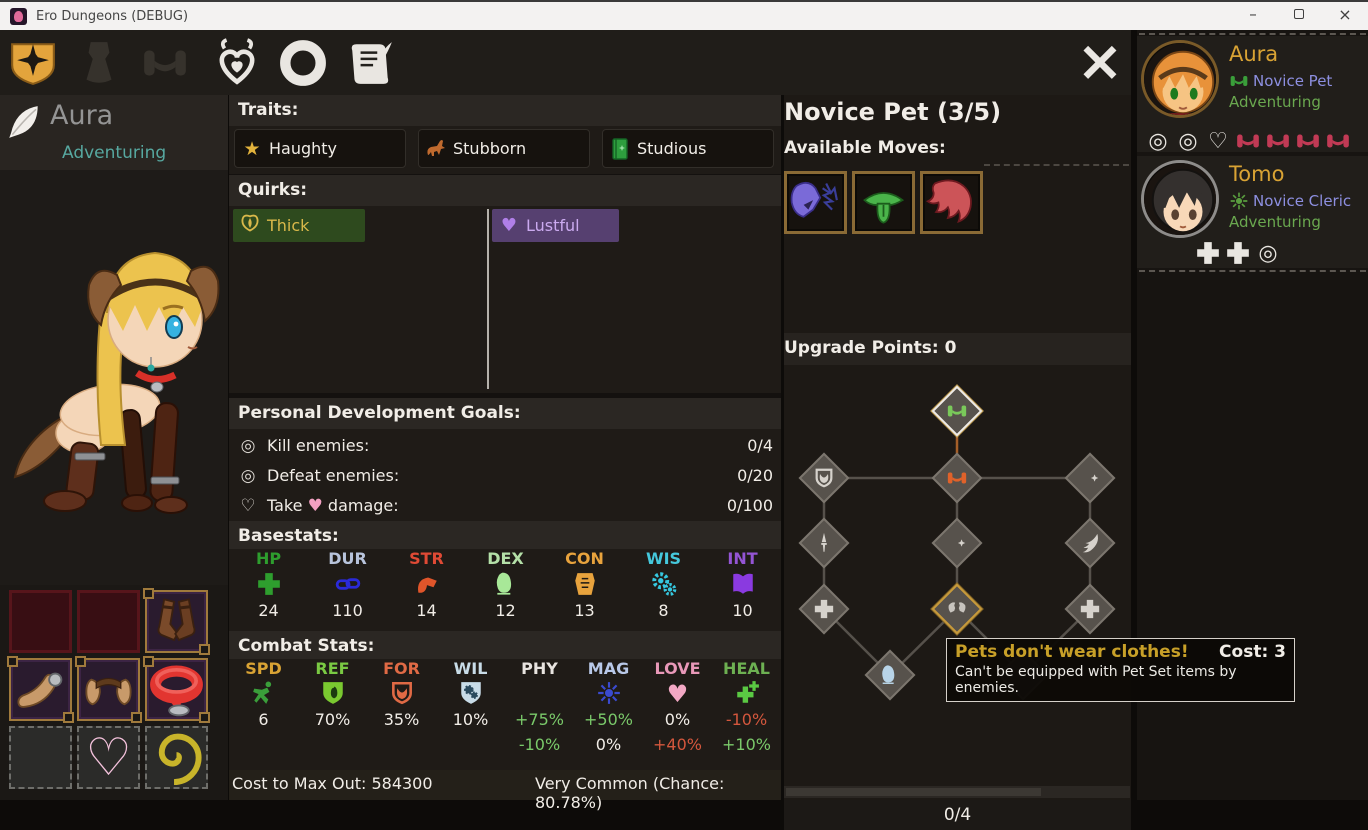  I want to click on maximize-icon, so click(1299, 14).